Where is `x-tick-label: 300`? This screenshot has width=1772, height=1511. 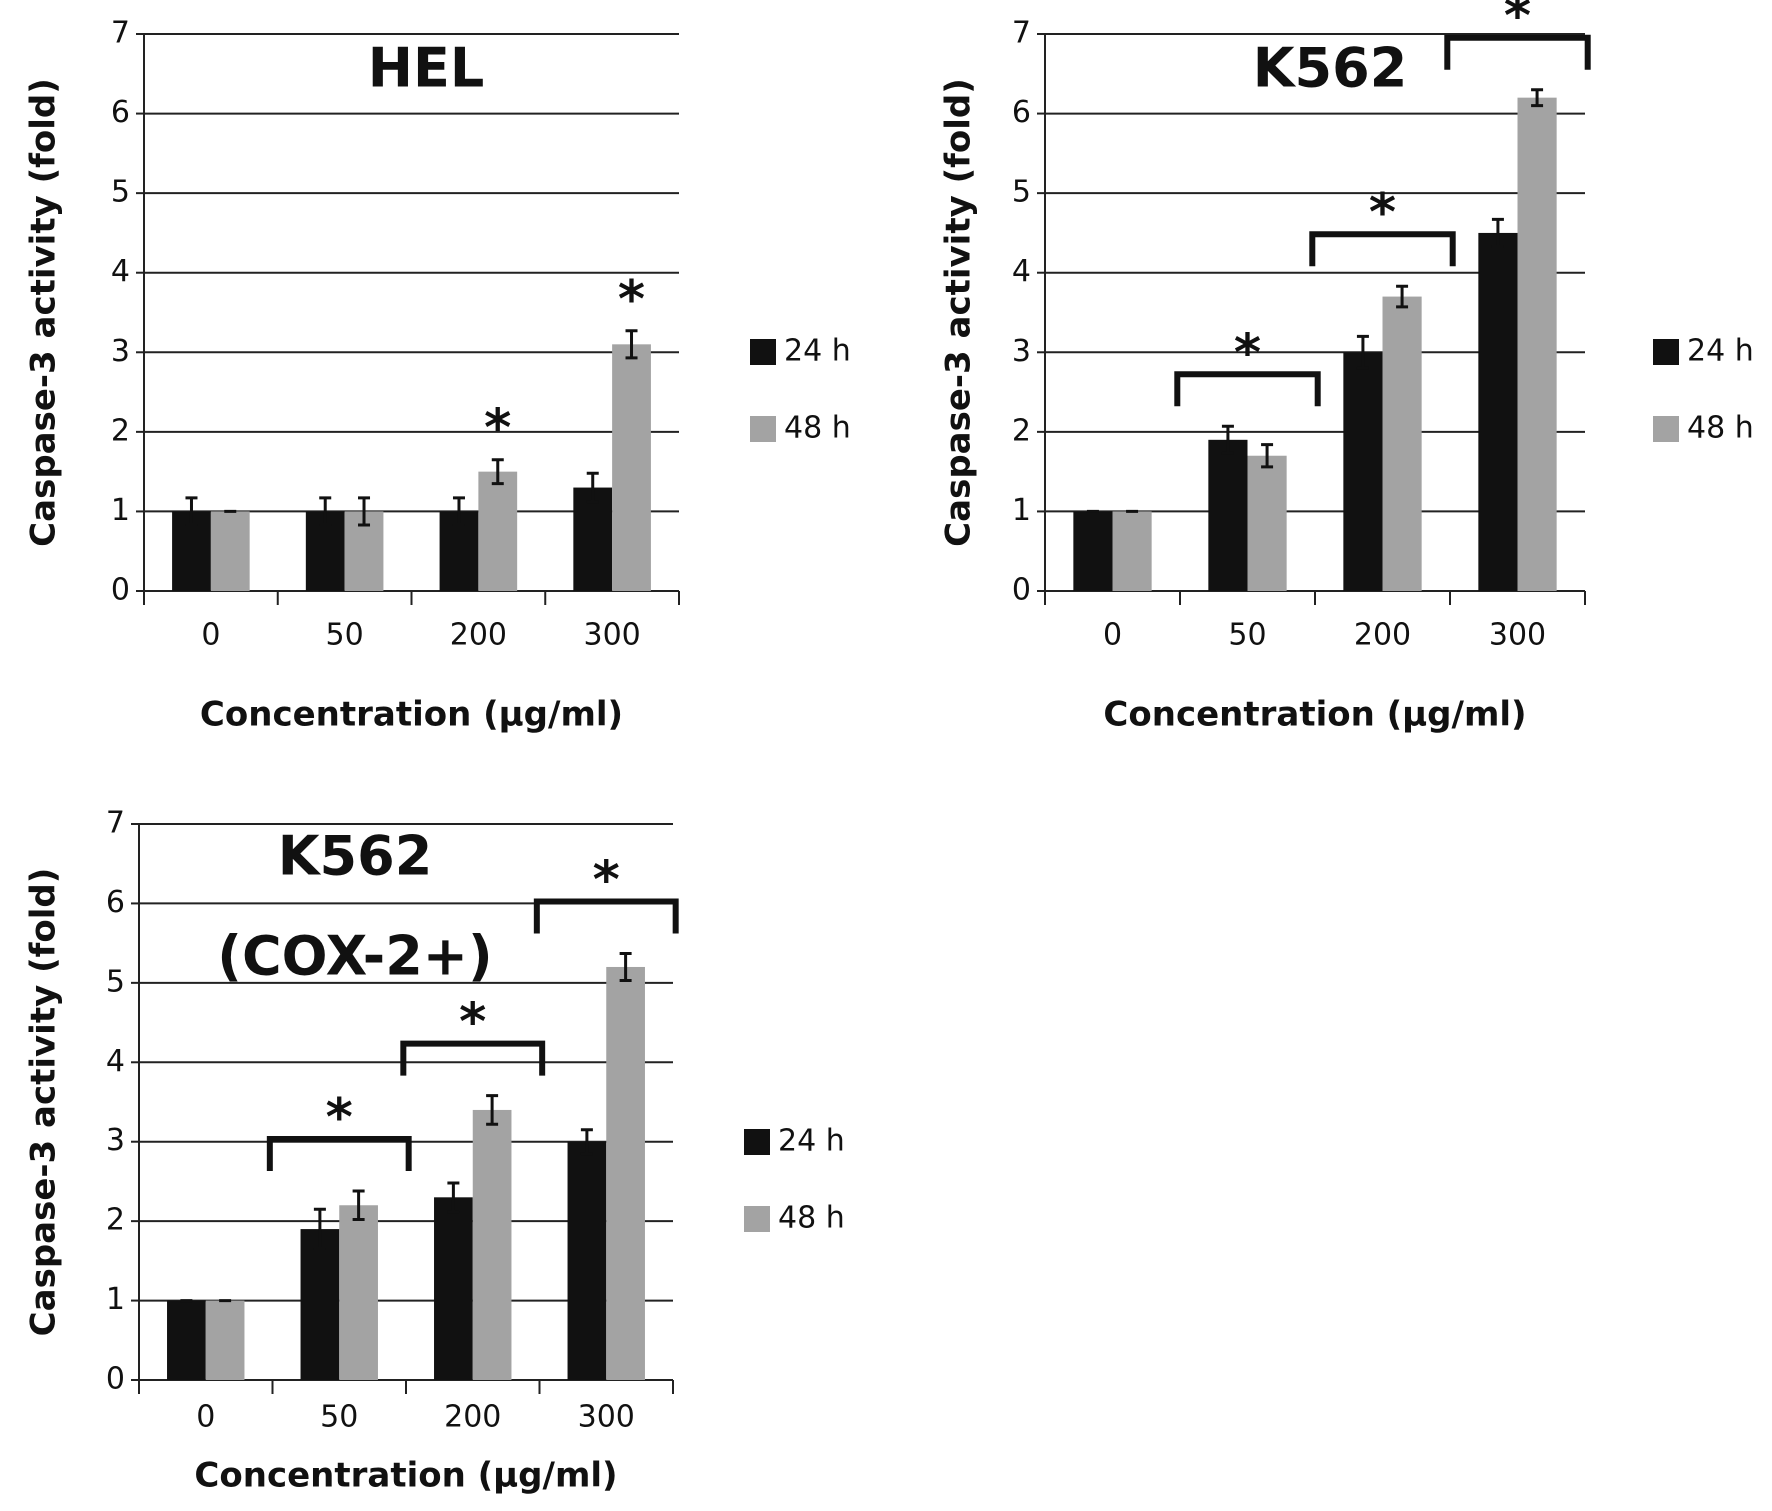 x-tick-label: 300 is located at coordinates (1517, 635).